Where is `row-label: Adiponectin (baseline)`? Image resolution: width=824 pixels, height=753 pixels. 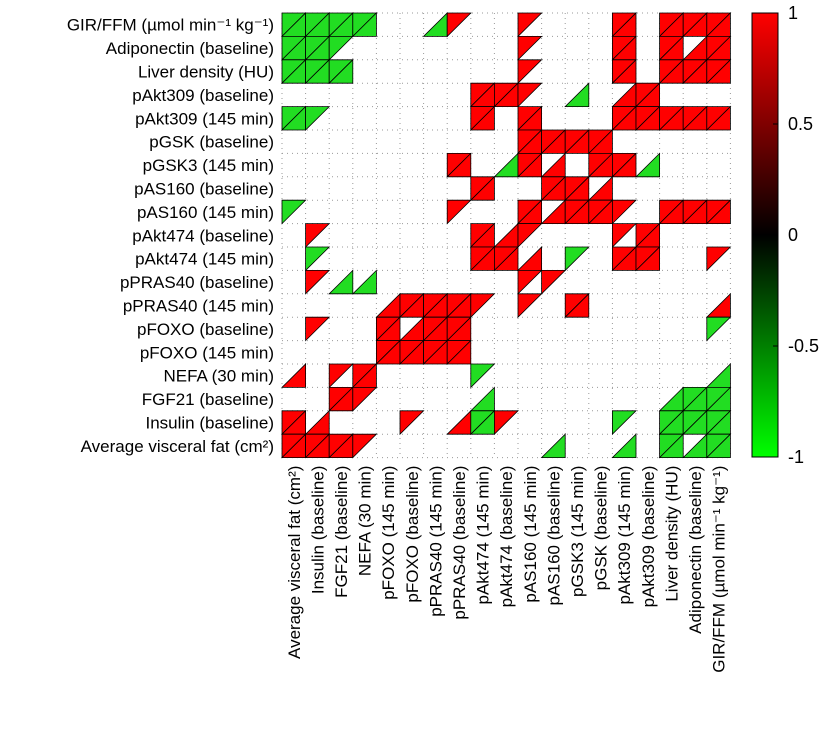 row-label: Adiponectin (baseline) is located at coordinates (190, 48).